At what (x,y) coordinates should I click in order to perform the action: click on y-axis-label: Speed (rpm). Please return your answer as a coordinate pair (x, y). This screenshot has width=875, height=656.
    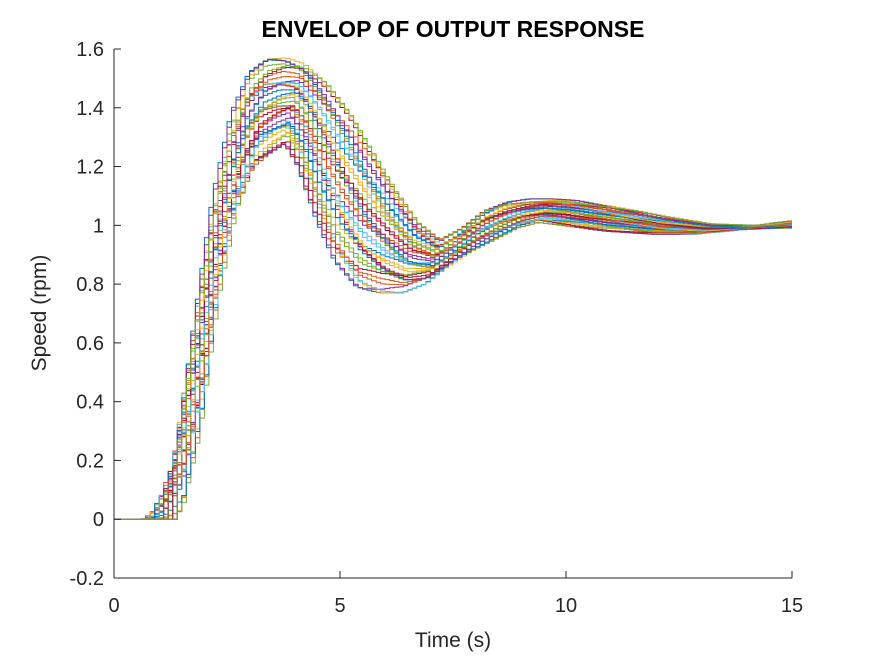
    Looking at the image, I should click on (39, 313).